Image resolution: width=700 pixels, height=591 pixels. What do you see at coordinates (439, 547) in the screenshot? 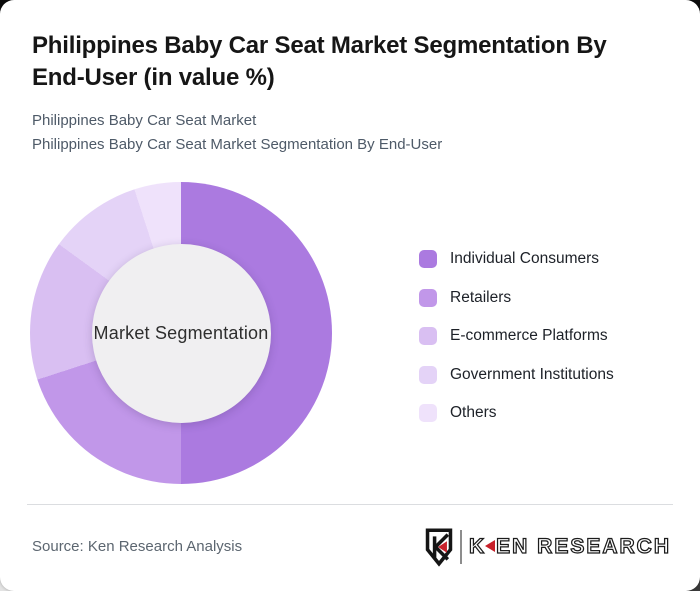
I see `ken-research-shield-icon` at bounding box center [439, 547].